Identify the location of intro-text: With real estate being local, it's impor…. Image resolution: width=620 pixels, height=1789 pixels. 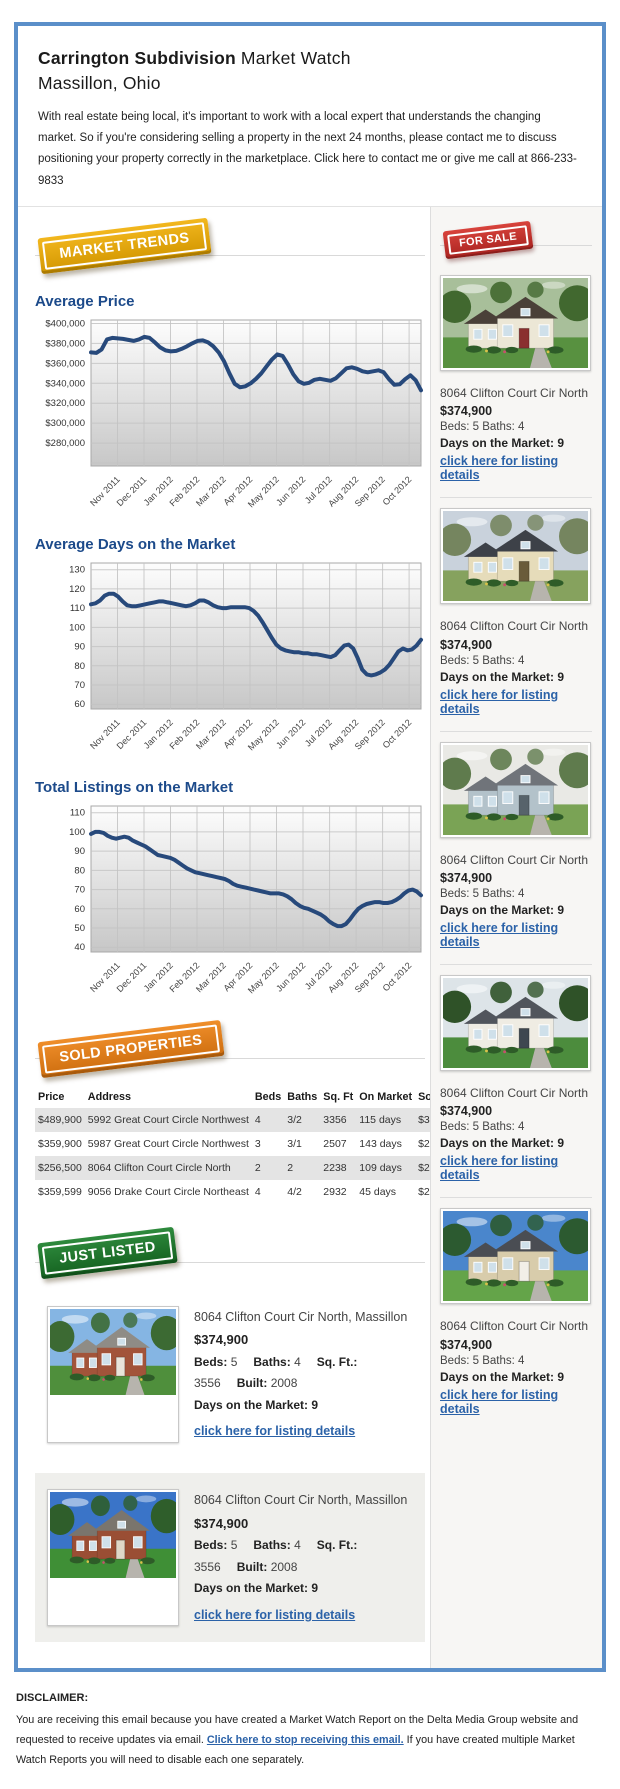
(307, 148).